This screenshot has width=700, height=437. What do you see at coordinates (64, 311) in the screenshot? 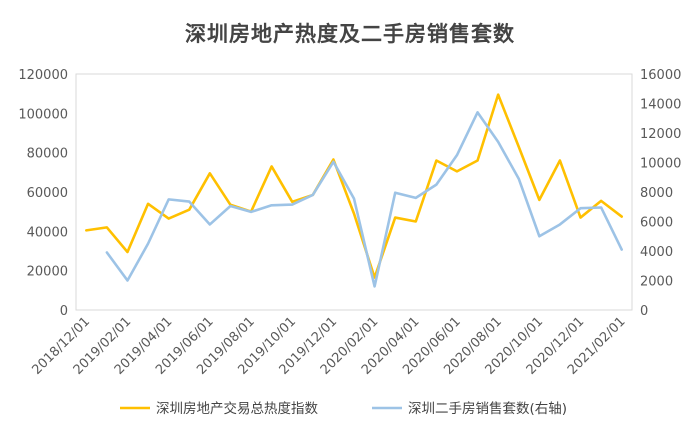
I see `y-left-tick-label: 0` at bounding box center [64, 311].